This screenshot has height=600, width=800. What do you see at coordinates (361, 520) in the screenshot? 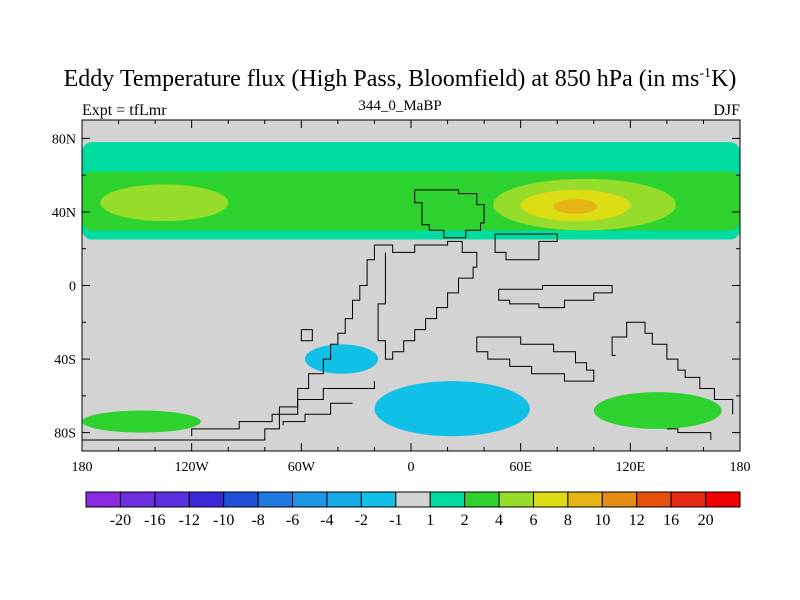
I see `colorbar-label: -2` at bounding box center [361, 520].